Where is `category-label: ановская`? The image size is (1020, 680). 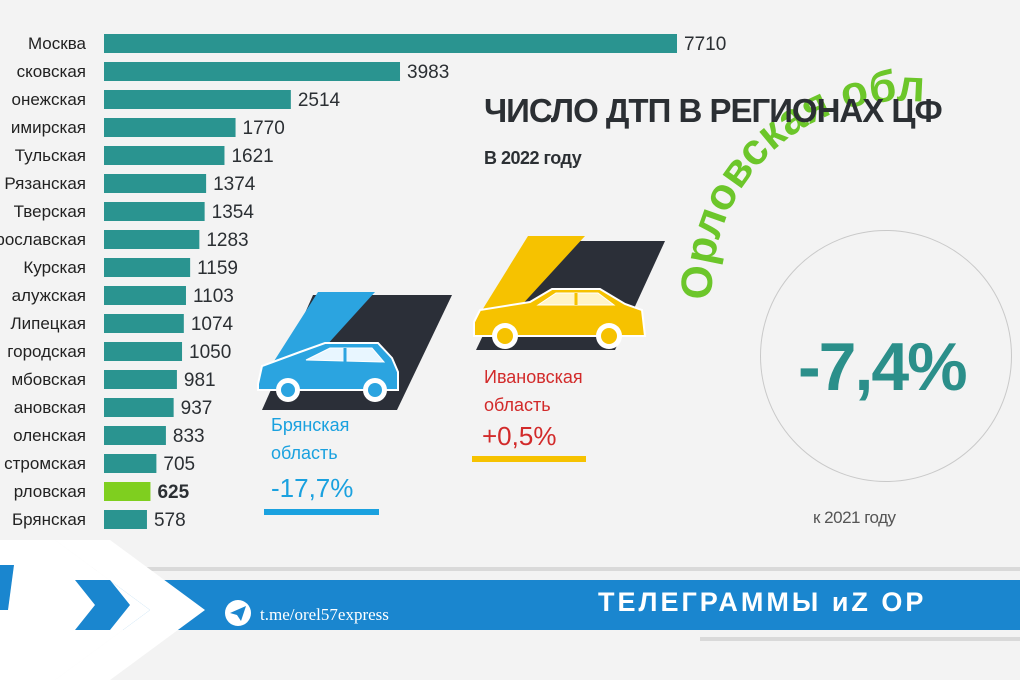 category-label: ановская is located at coordinates (50, 407).